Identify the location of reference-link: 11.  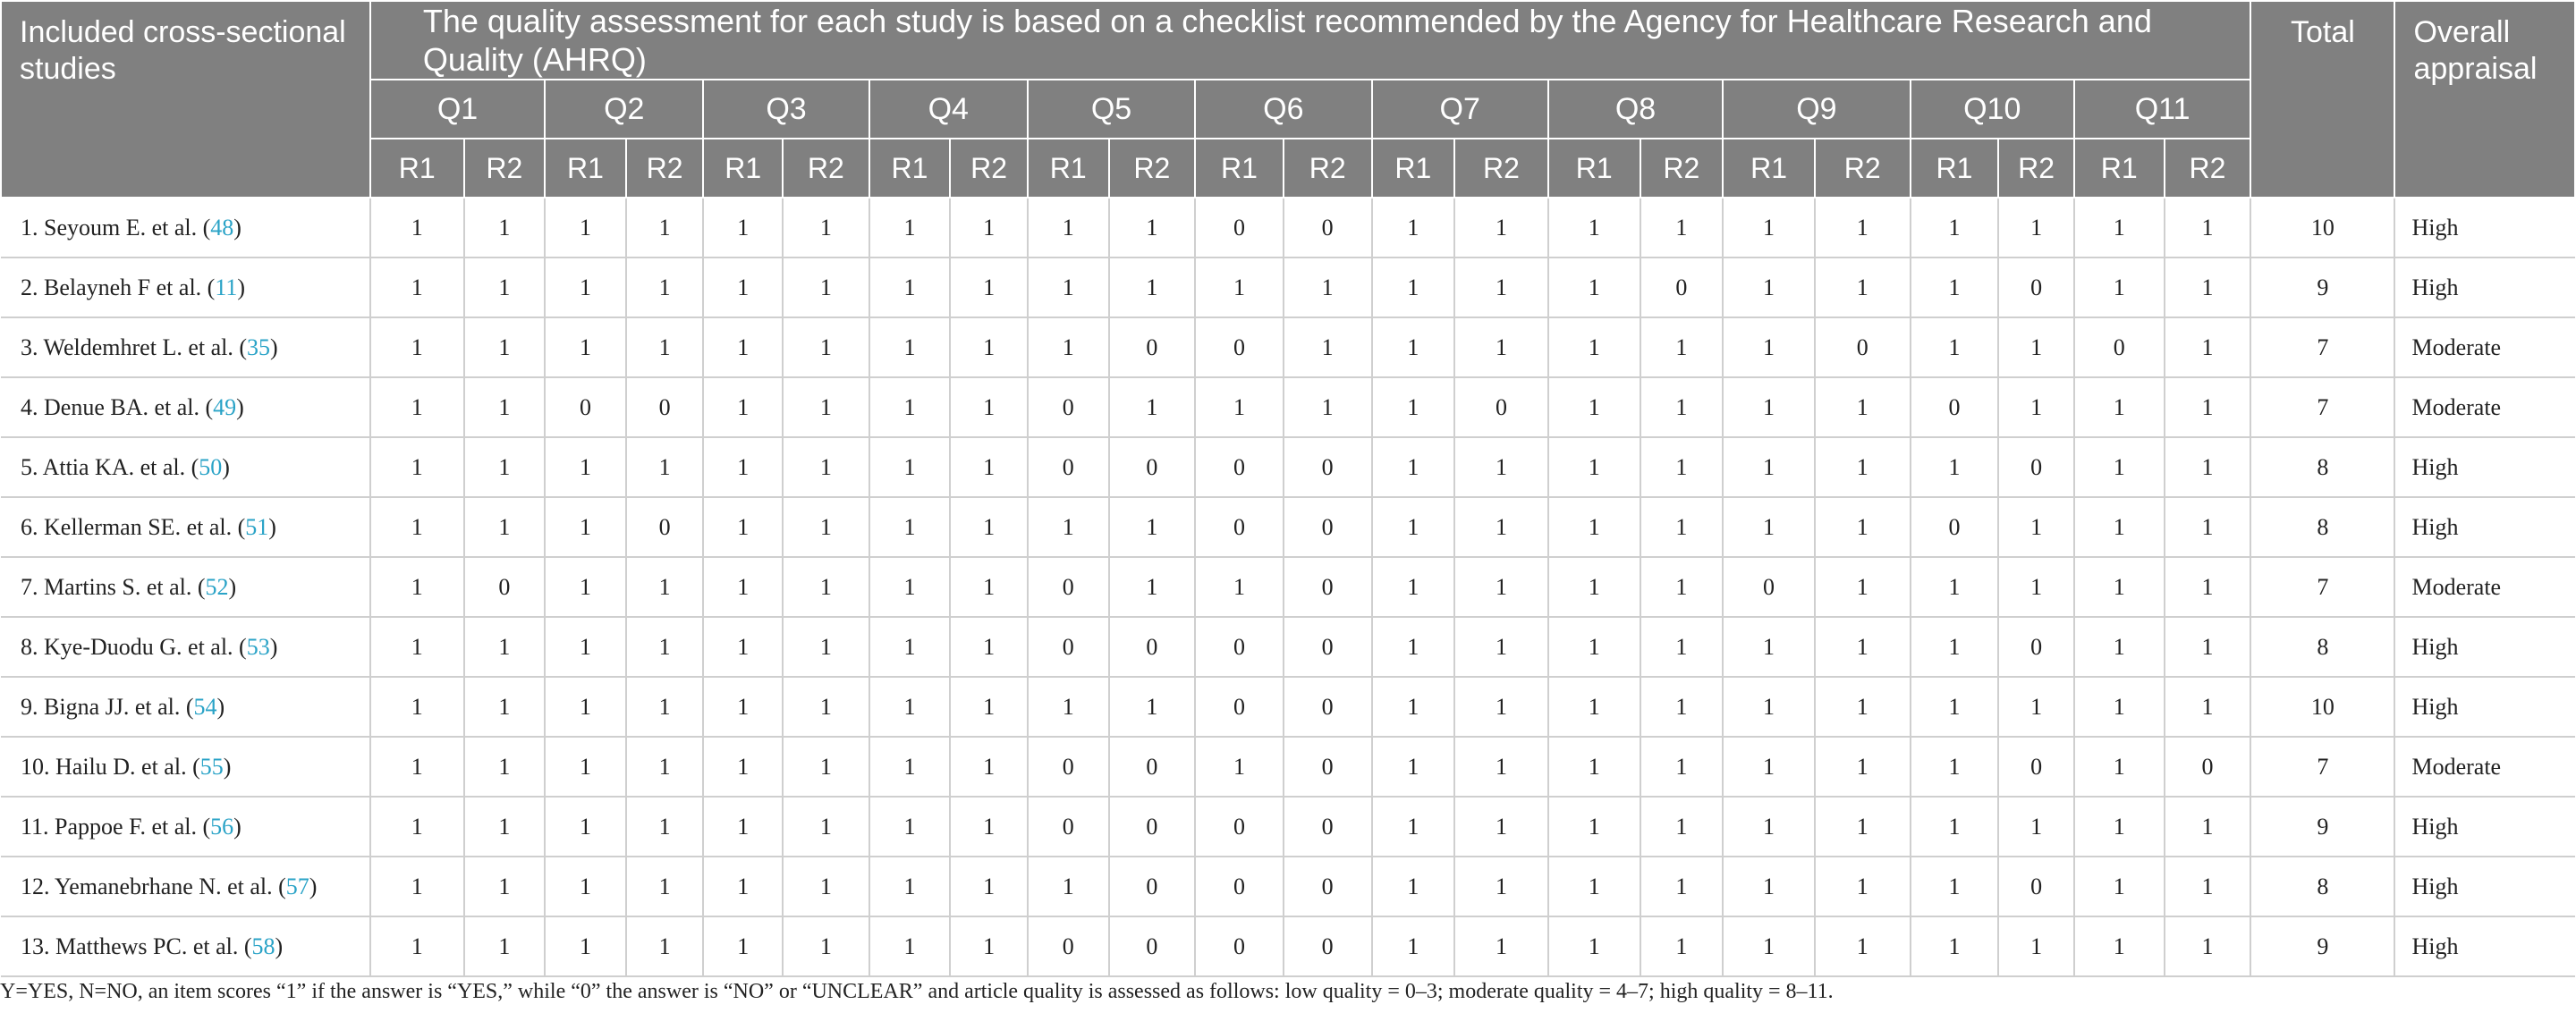
(226, 287).